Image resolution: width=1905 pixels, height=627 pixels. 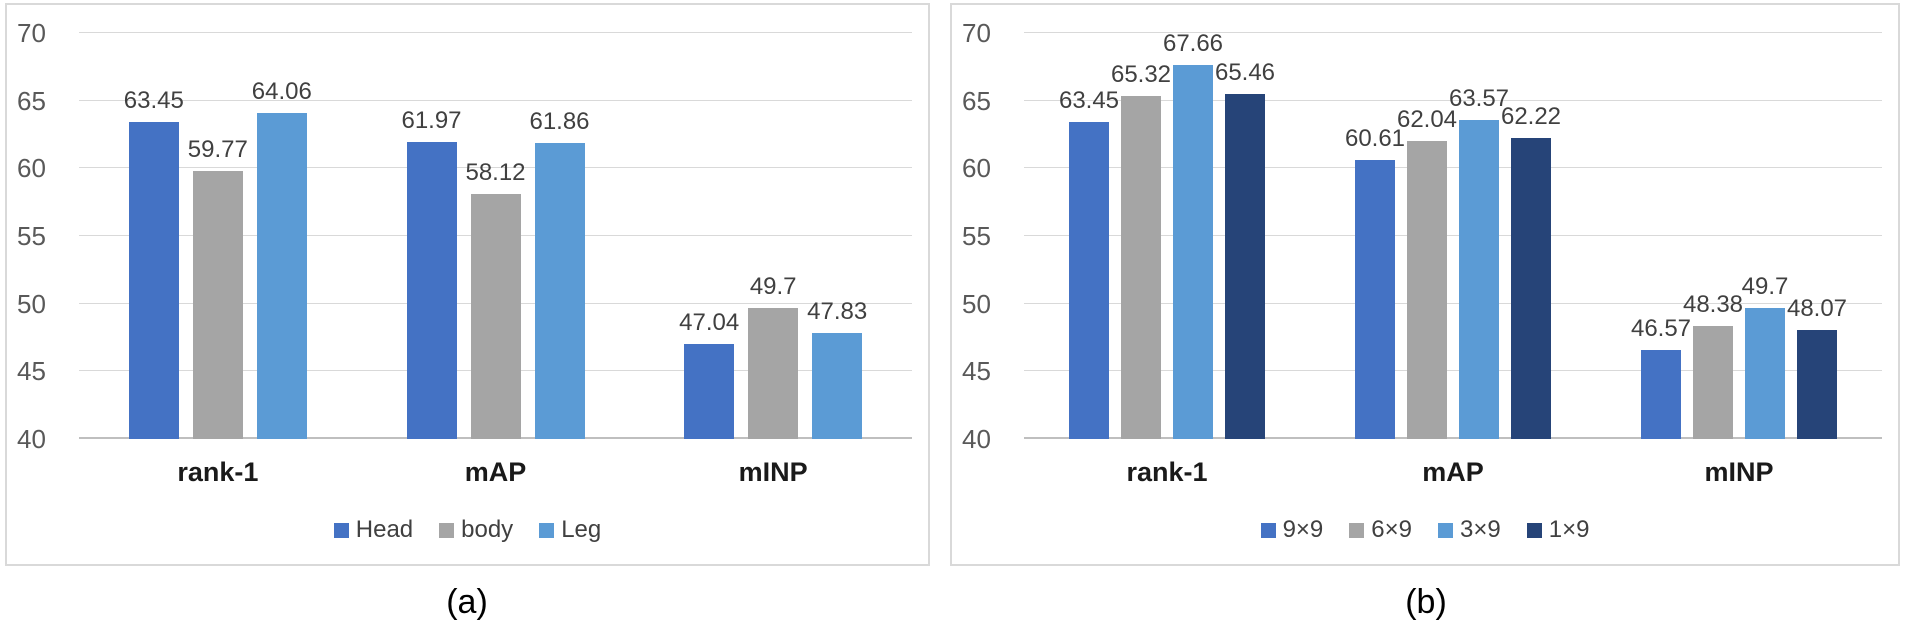 What do you see at coordinates (1245, 73) in the screenshot?
I see `bar-value-label: 65.46` at bounding box center [1245, 73].